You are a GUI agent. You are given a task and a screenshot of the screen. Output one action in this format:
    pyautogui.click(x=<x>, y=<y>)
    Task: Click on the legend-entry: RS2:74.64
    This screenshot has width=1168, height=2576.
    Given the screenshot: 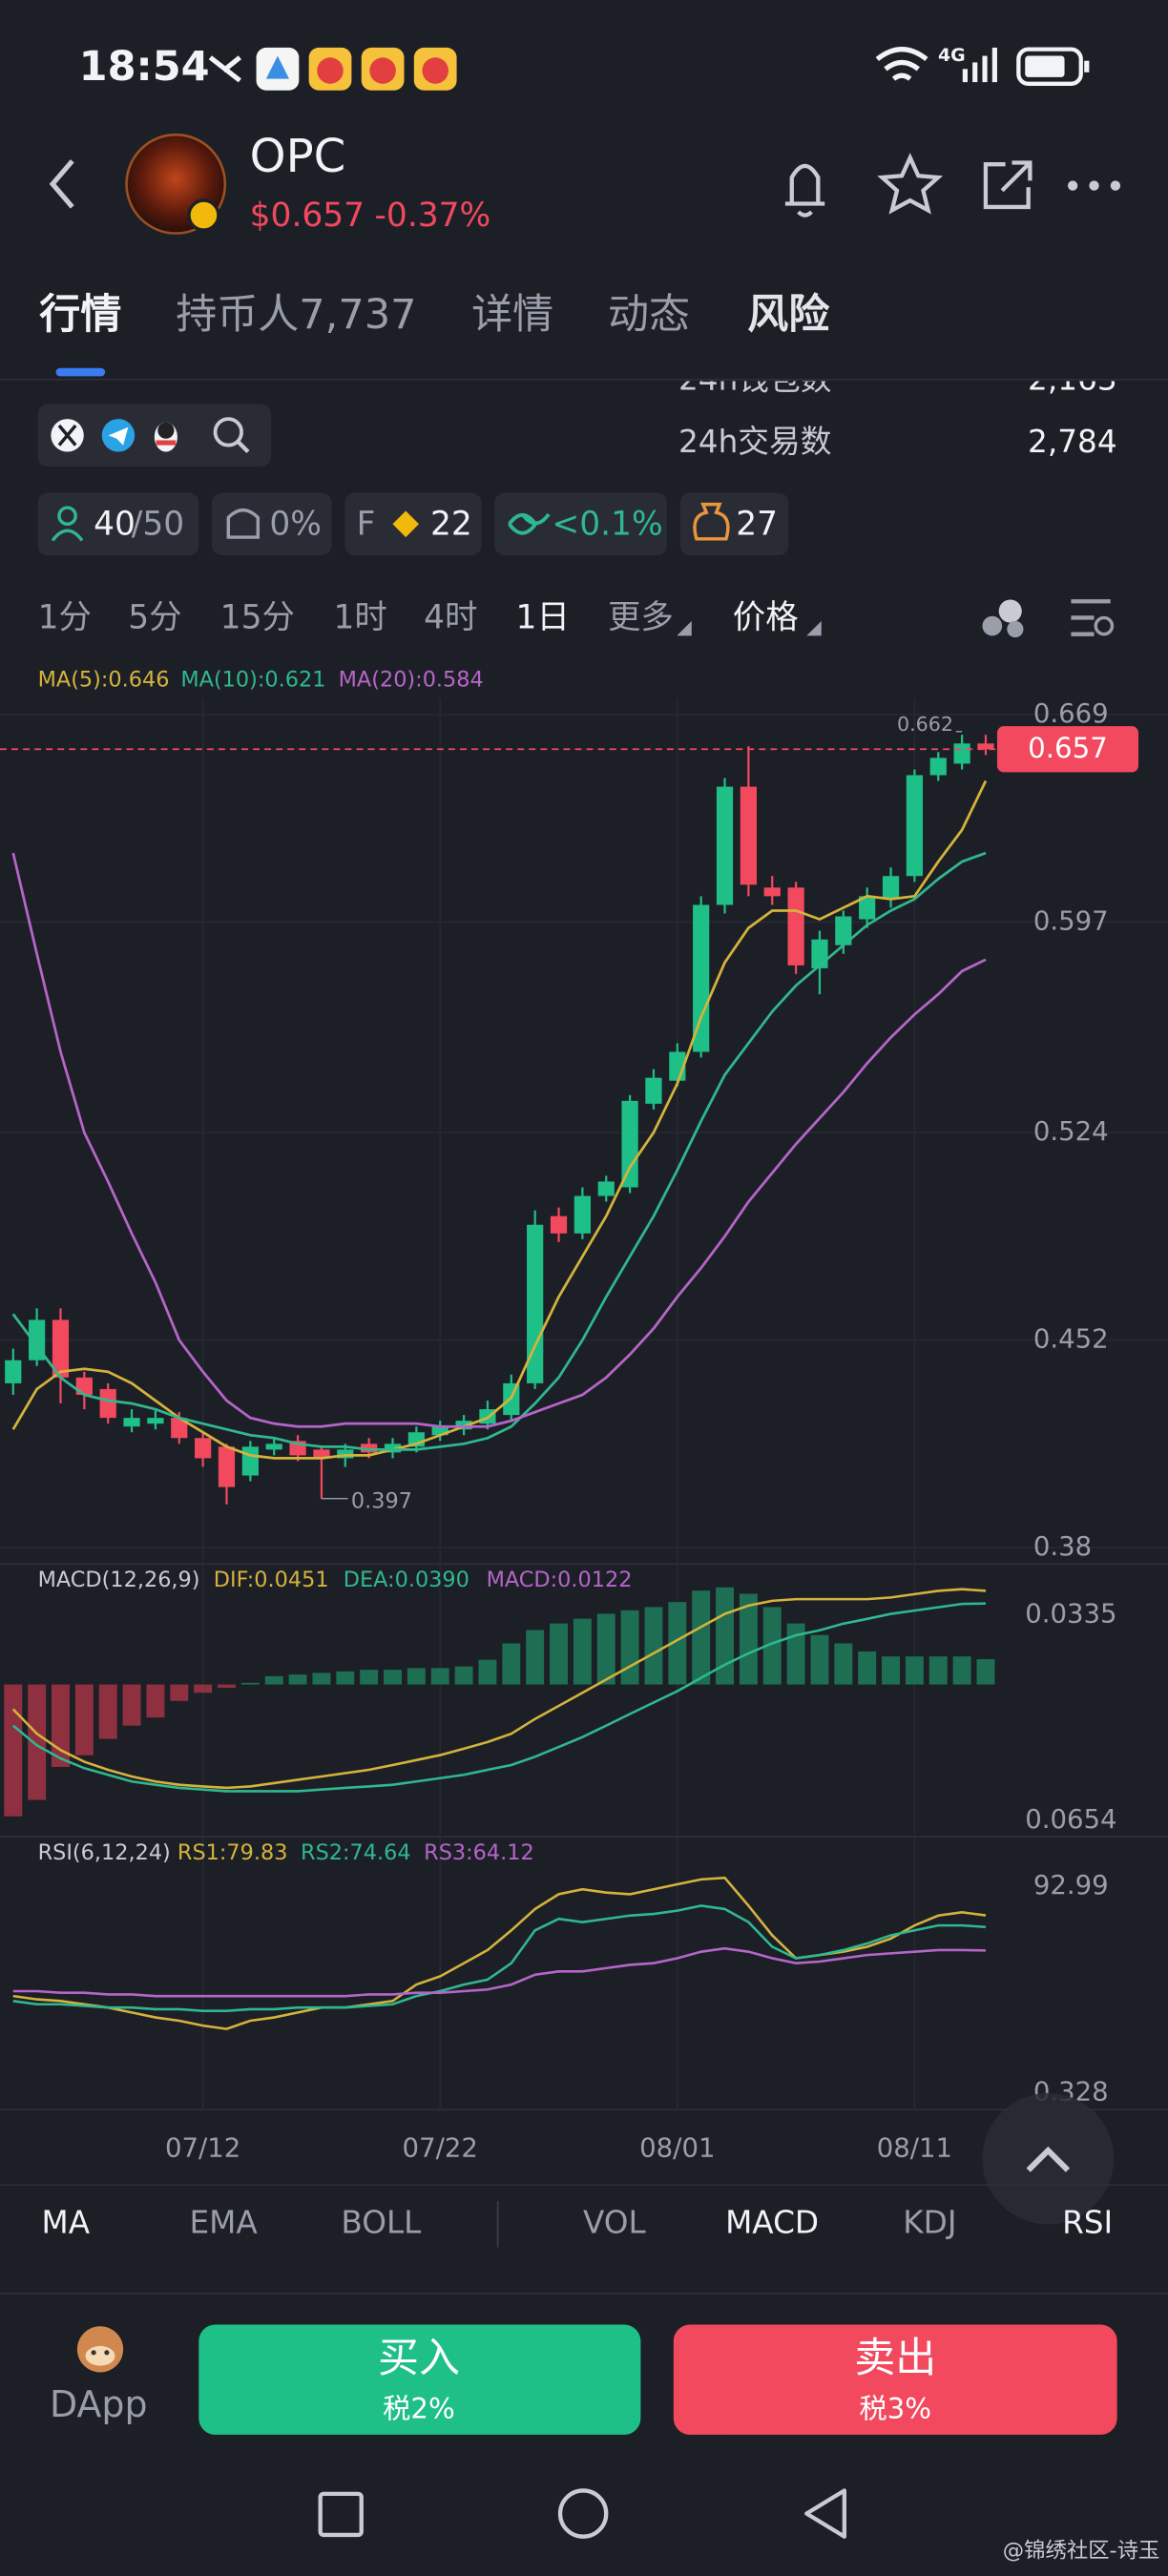 What is the action you would take?
    pyautogui.click(x=356, y=1852)
    